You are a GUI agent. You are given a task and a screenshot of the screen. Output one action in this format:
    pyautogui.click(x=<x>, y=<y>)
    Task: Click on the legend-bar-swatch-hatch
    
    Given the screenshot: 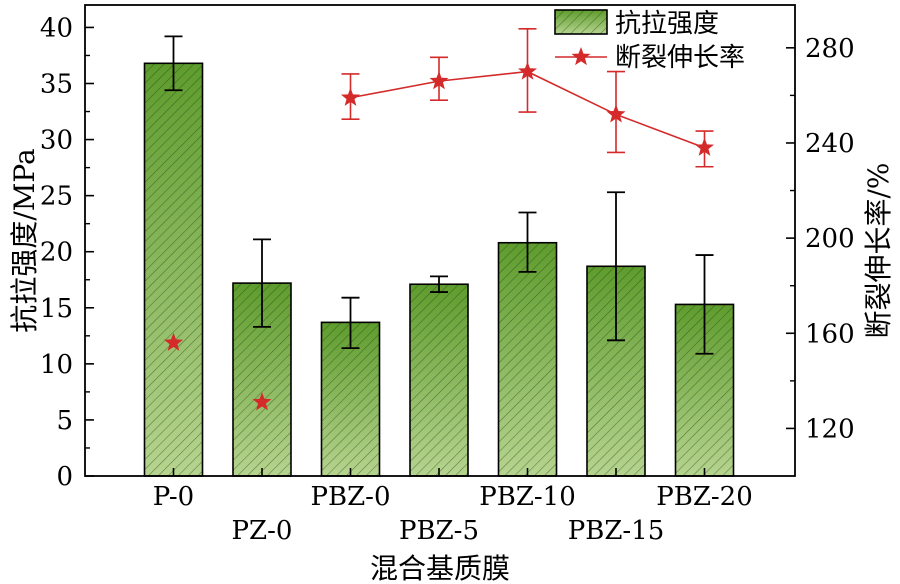 What is the action you would take?
    pyautogui.click(x=581, y=22)
    